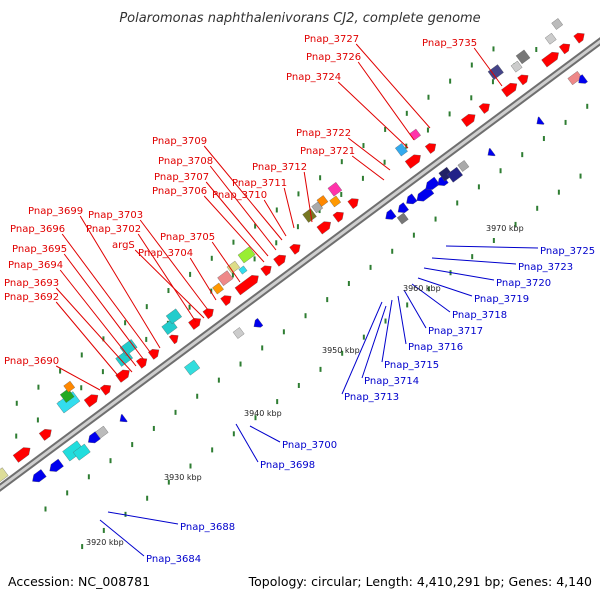 Image resolution: width=600 pixels, height=600 pixels. I want to click on forward-gene-label: Pnap_3710, so click(239, 195).